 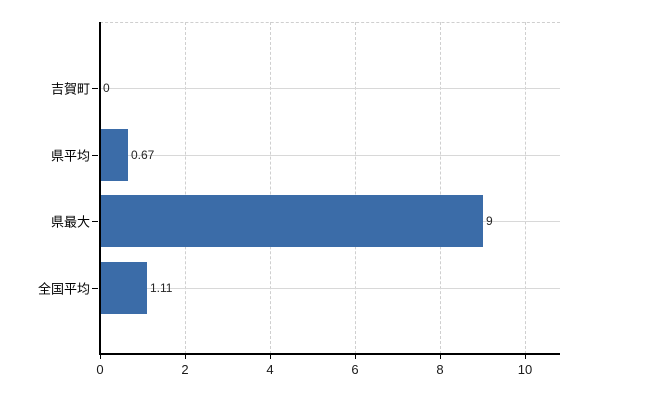 I want to click on bar-全国平均, so click(x=123, y=288).